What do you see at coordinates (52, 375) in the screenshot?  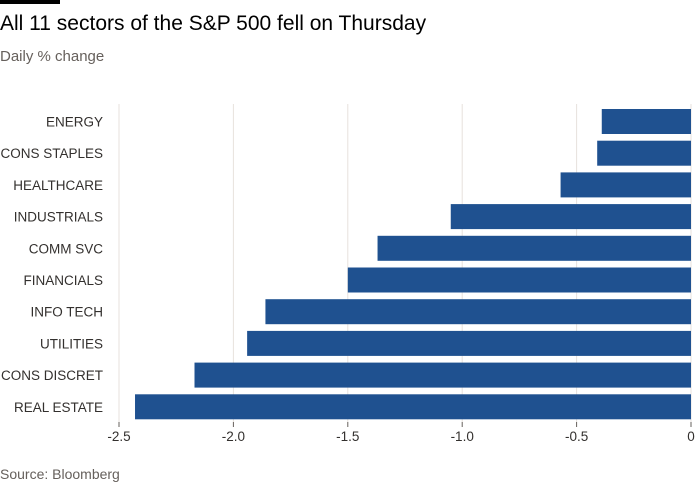 I see `category-label: CONS DISCRET` at bounding box center [52, 375].